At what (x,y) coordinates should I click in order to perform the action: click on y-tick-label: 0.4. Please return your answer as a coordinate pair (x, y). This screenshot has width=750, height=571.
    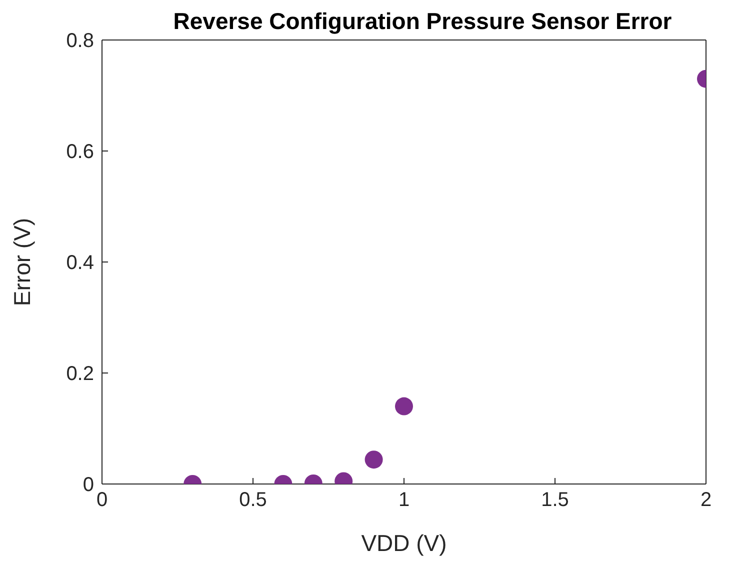
    Looking at the image, I should click on (80, 263).